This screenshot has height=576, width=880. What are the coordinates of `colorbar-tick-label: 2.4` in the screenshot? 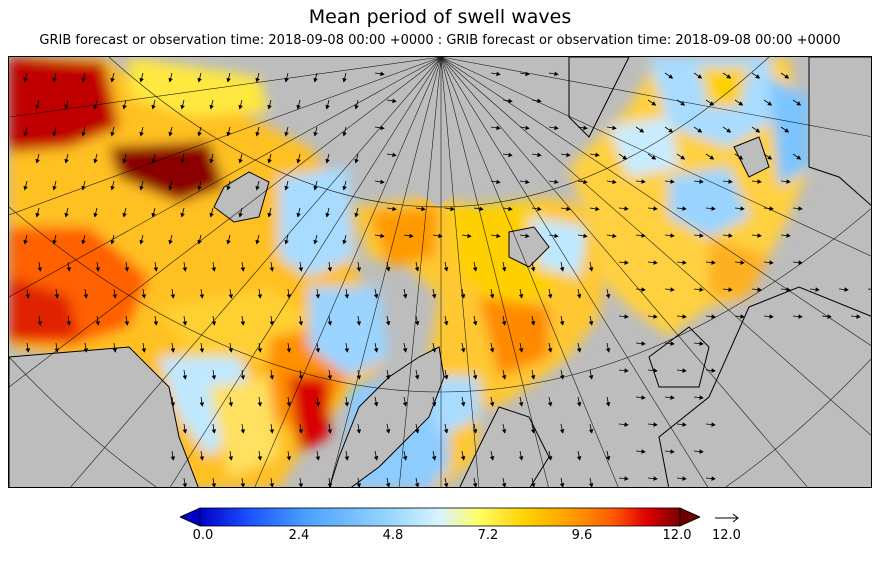 It's located at (299, 535).